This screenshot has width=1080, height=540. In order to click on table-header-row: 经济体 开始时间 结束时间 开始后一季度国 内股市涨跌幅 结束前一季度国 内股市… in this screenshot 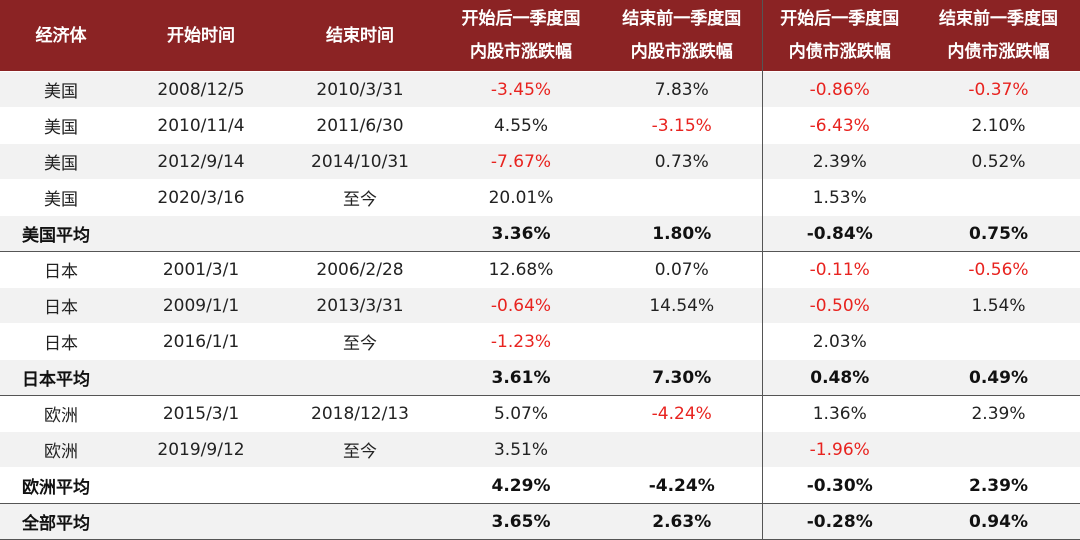, I will do `click(540, 36)`.